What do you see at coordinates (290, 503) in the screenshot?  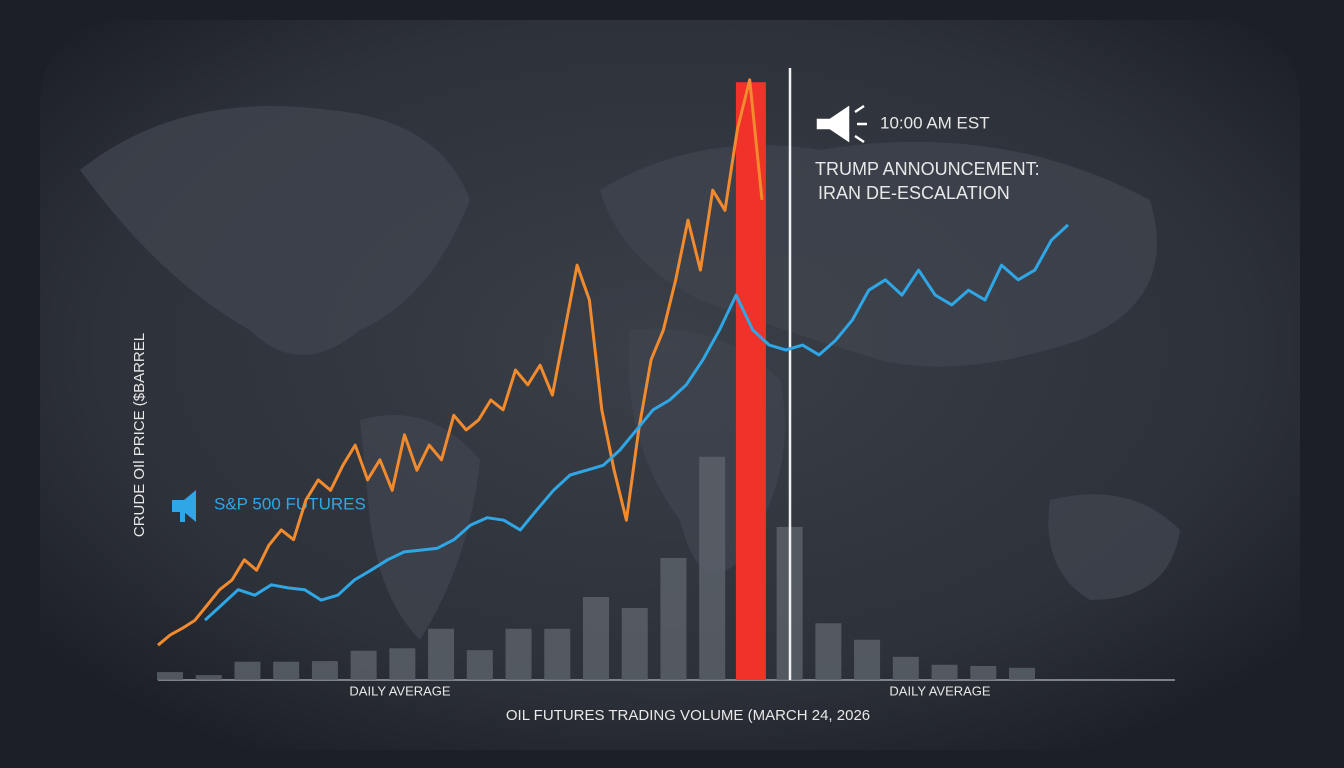 I see `legend-label: S&P 500 FUTURES` at bounding box center [290, 503].